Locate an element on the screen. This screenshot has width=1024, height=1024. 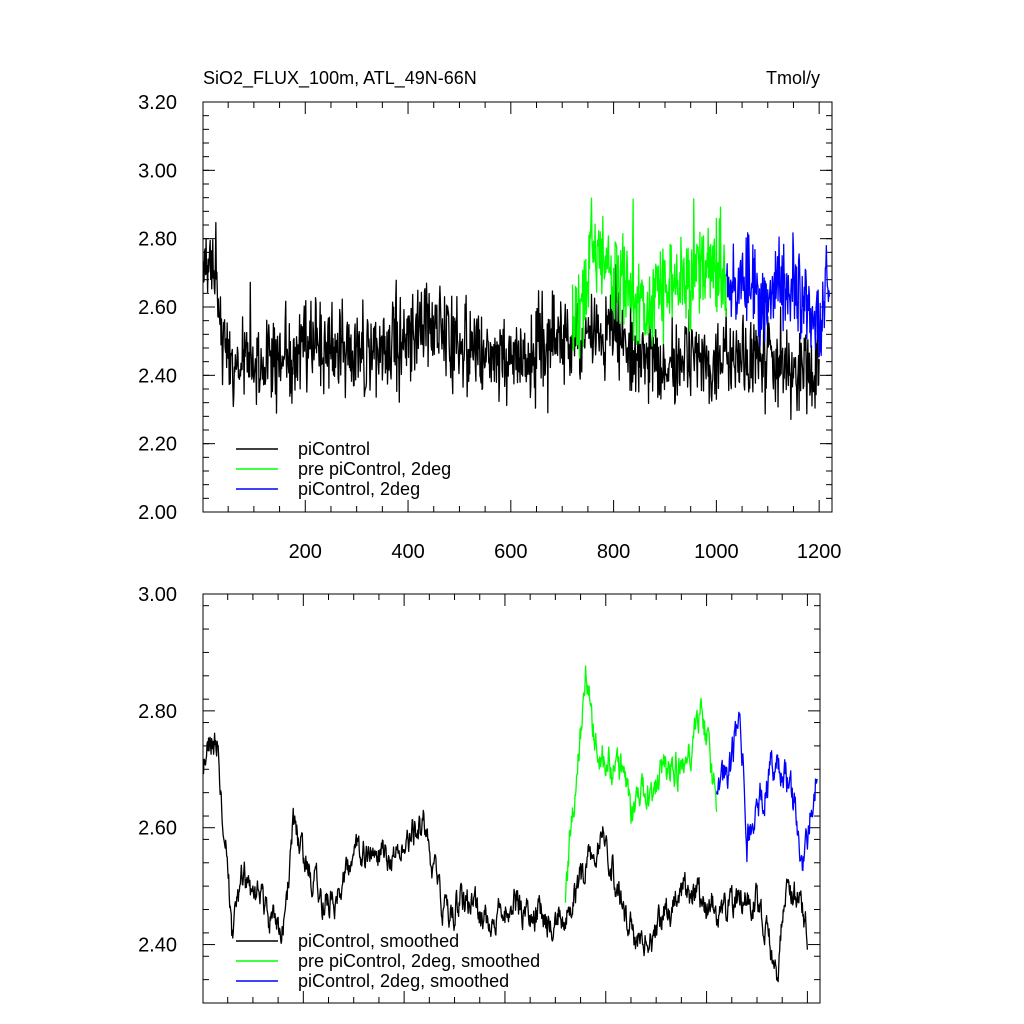
x-tick-label: 600 is located at coordinates (510, 552).